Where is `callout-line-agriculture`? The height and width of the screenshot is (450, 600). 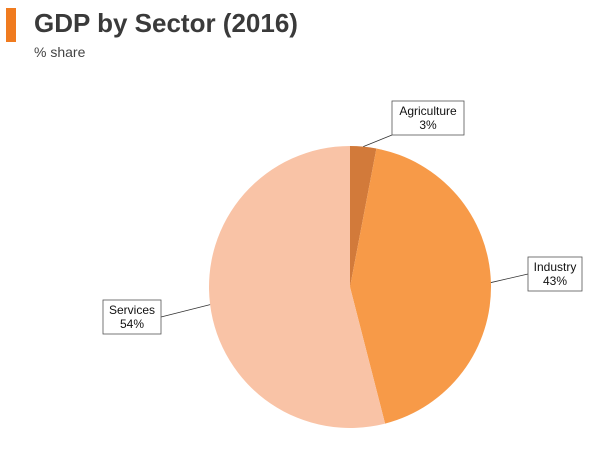 callout-line-agriculture is located at coordinates (378, 140).